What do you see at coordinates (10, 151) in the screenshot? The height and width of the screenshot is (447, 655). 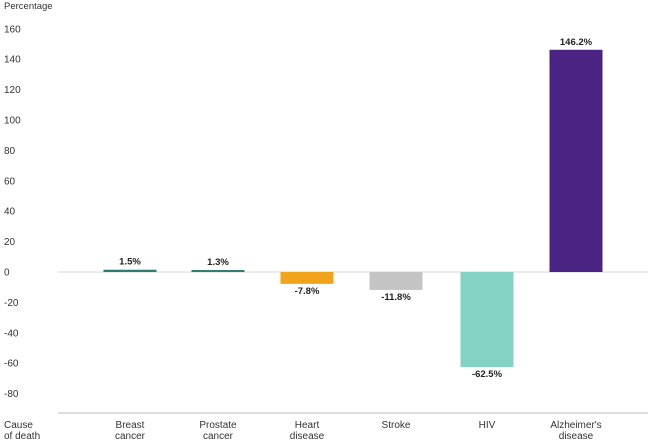 I see `y-tick-label: 80` at bounding box center [10, 151].